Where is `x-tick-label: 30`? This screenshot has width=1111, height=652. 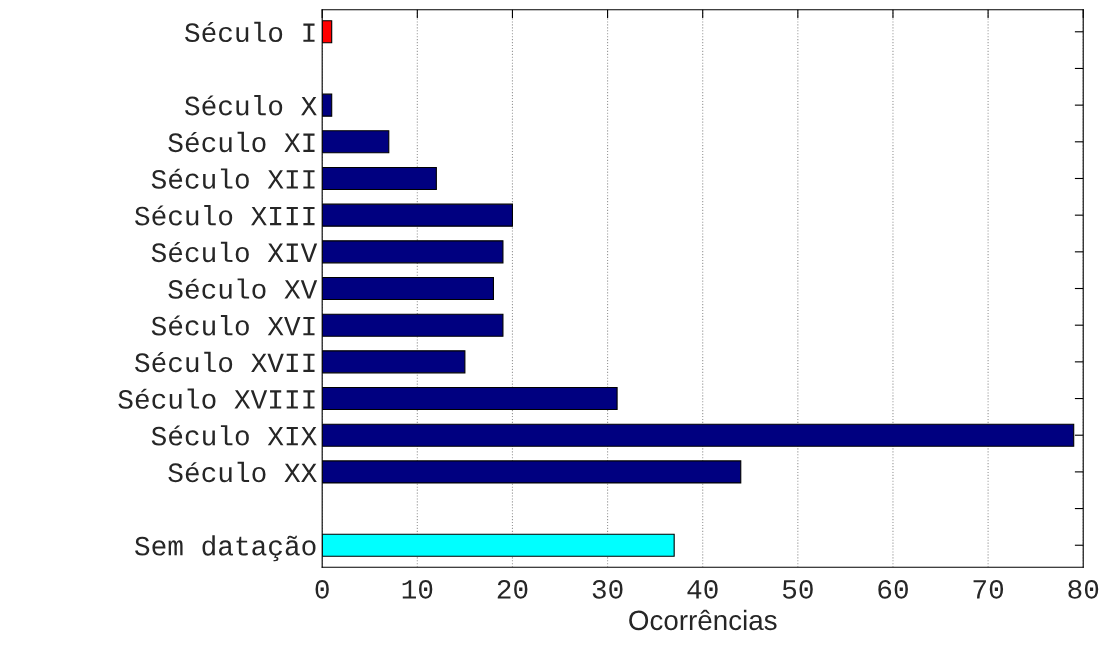 x-tick-label: 30 is located at coordinates (607, 589).